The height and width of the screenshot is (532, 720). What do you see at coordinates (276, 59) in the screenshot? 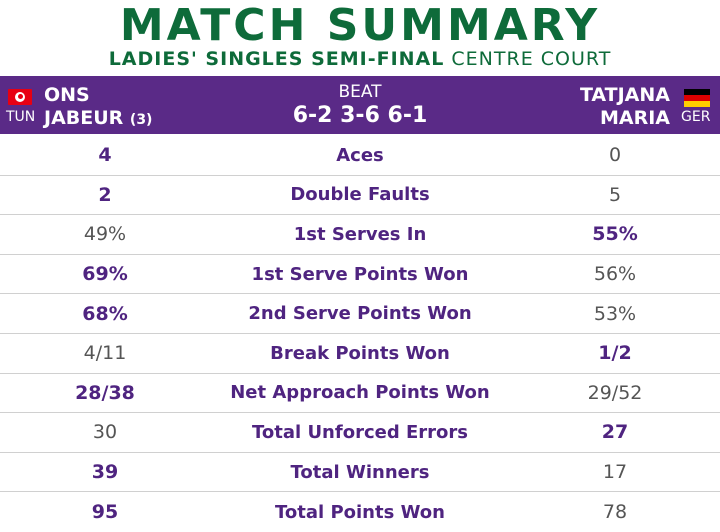
I see `event-name: LADIES' SINGLES SEMI-FINAL` at bounding box center [276, 59].